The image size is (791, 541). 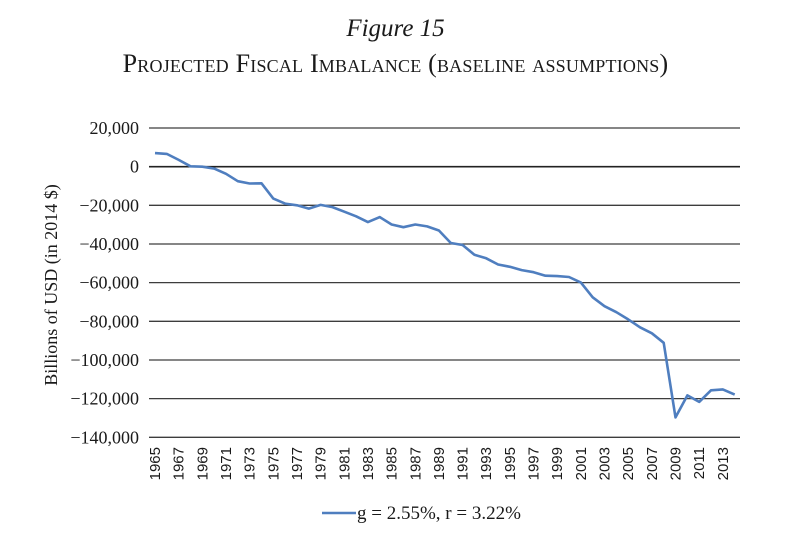 What do you see at coordinates (109, 205) in the screenshot?
I see `y-tick-label: −20,000` at bounding box center [109, 205].